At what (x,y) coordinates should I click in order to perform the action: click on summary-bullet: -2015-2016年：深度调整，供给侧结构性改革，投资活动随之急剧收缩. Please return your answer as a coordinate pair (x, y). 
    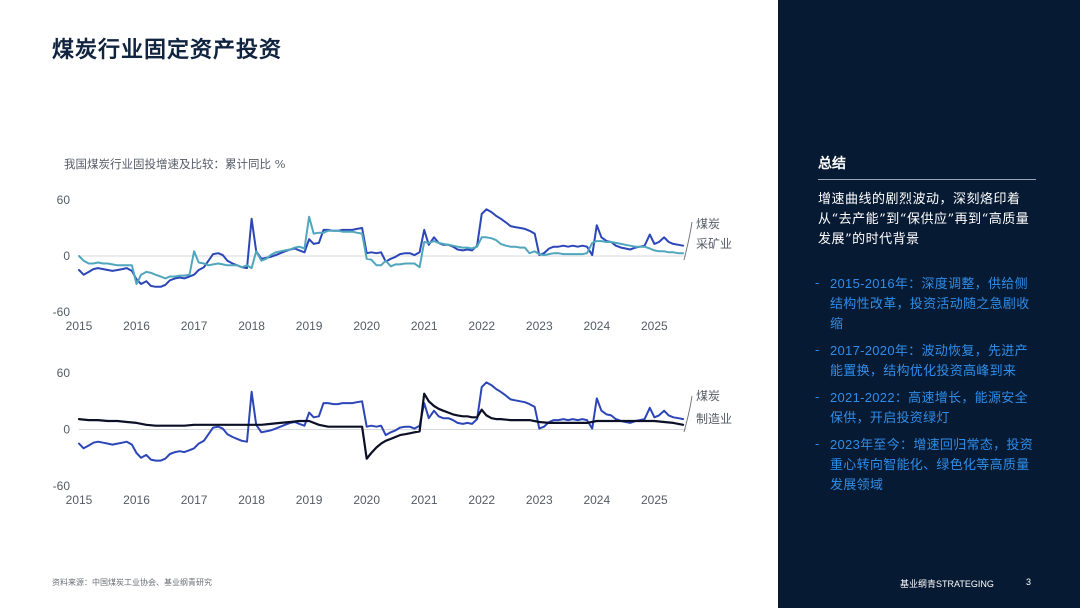
    Looking at the image, I should click on (926, 304).